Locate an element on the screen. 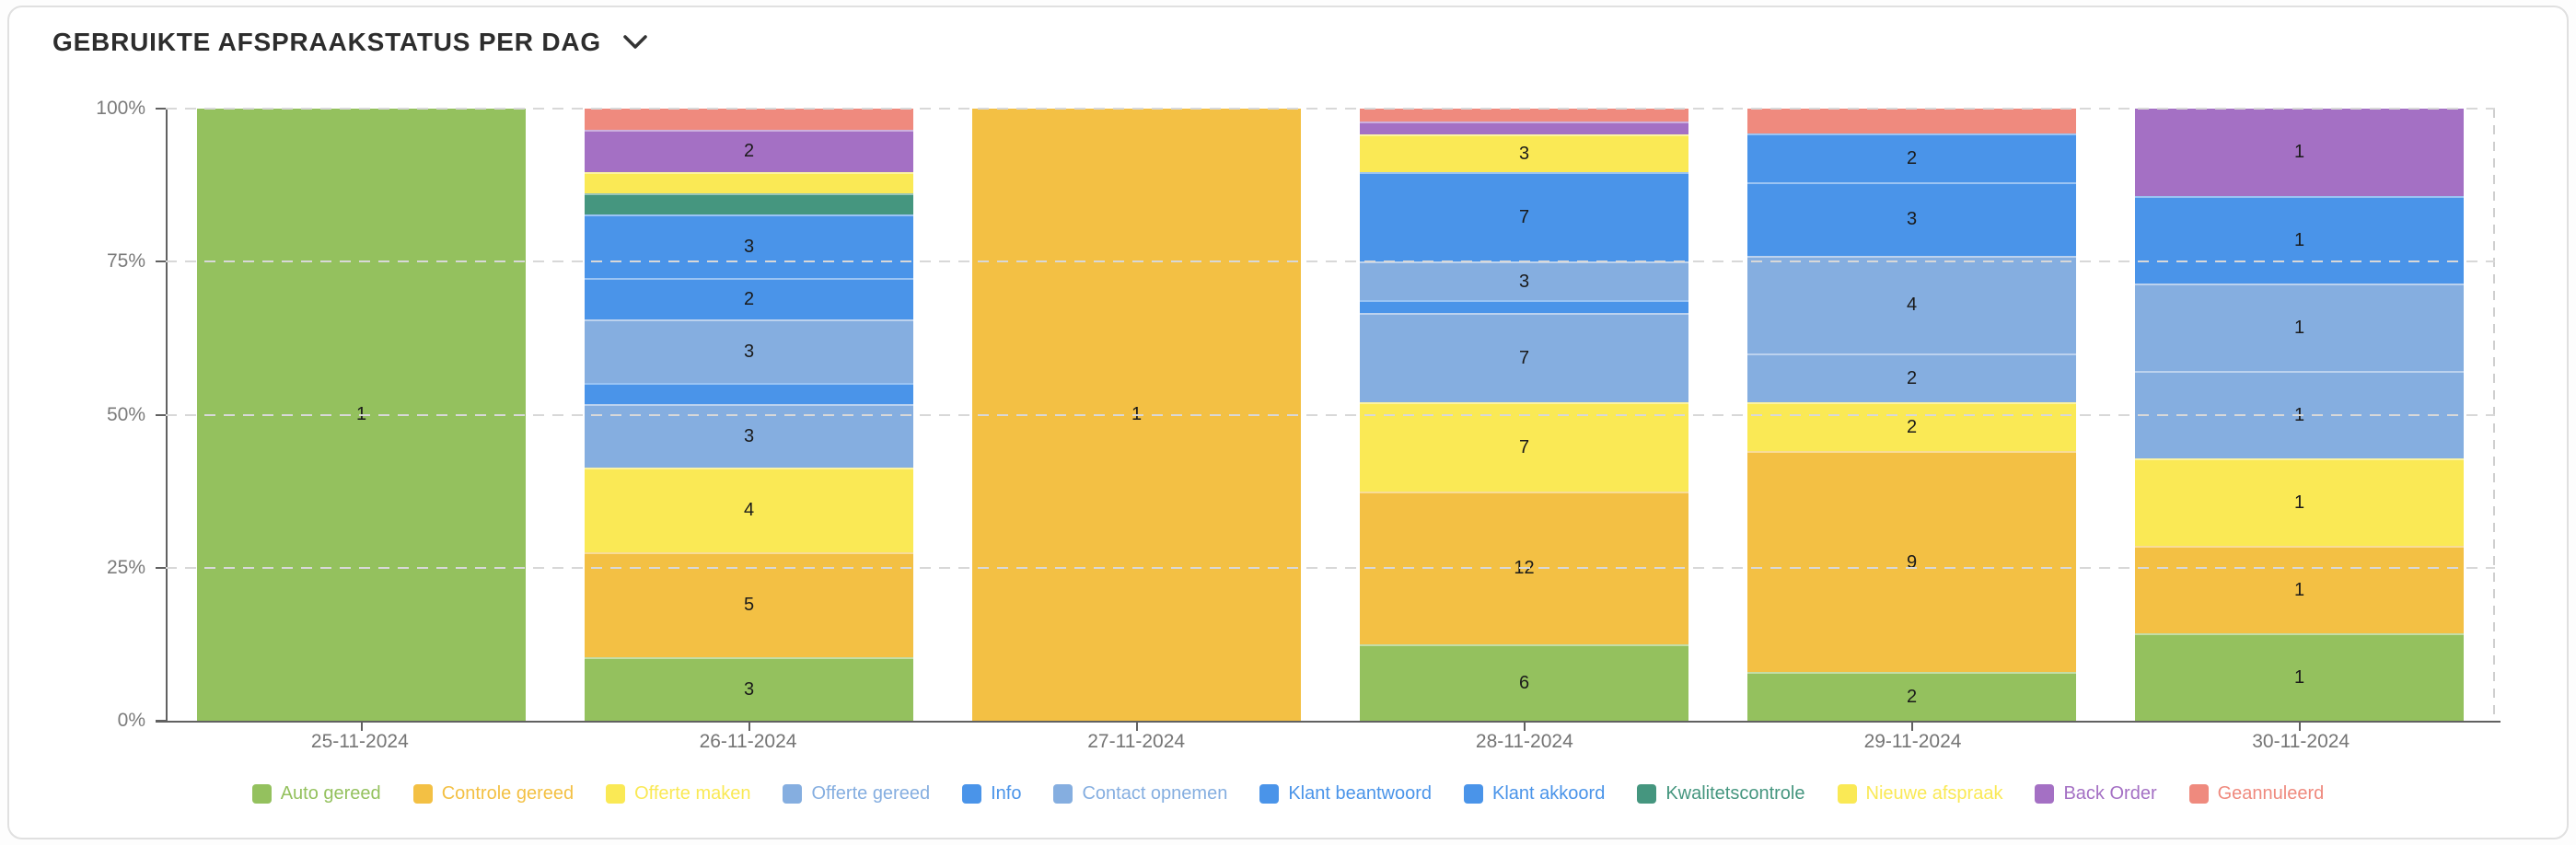  legend-item-klant-beantwoord: Klant beantwoord is located at coordinates (1345, 794).